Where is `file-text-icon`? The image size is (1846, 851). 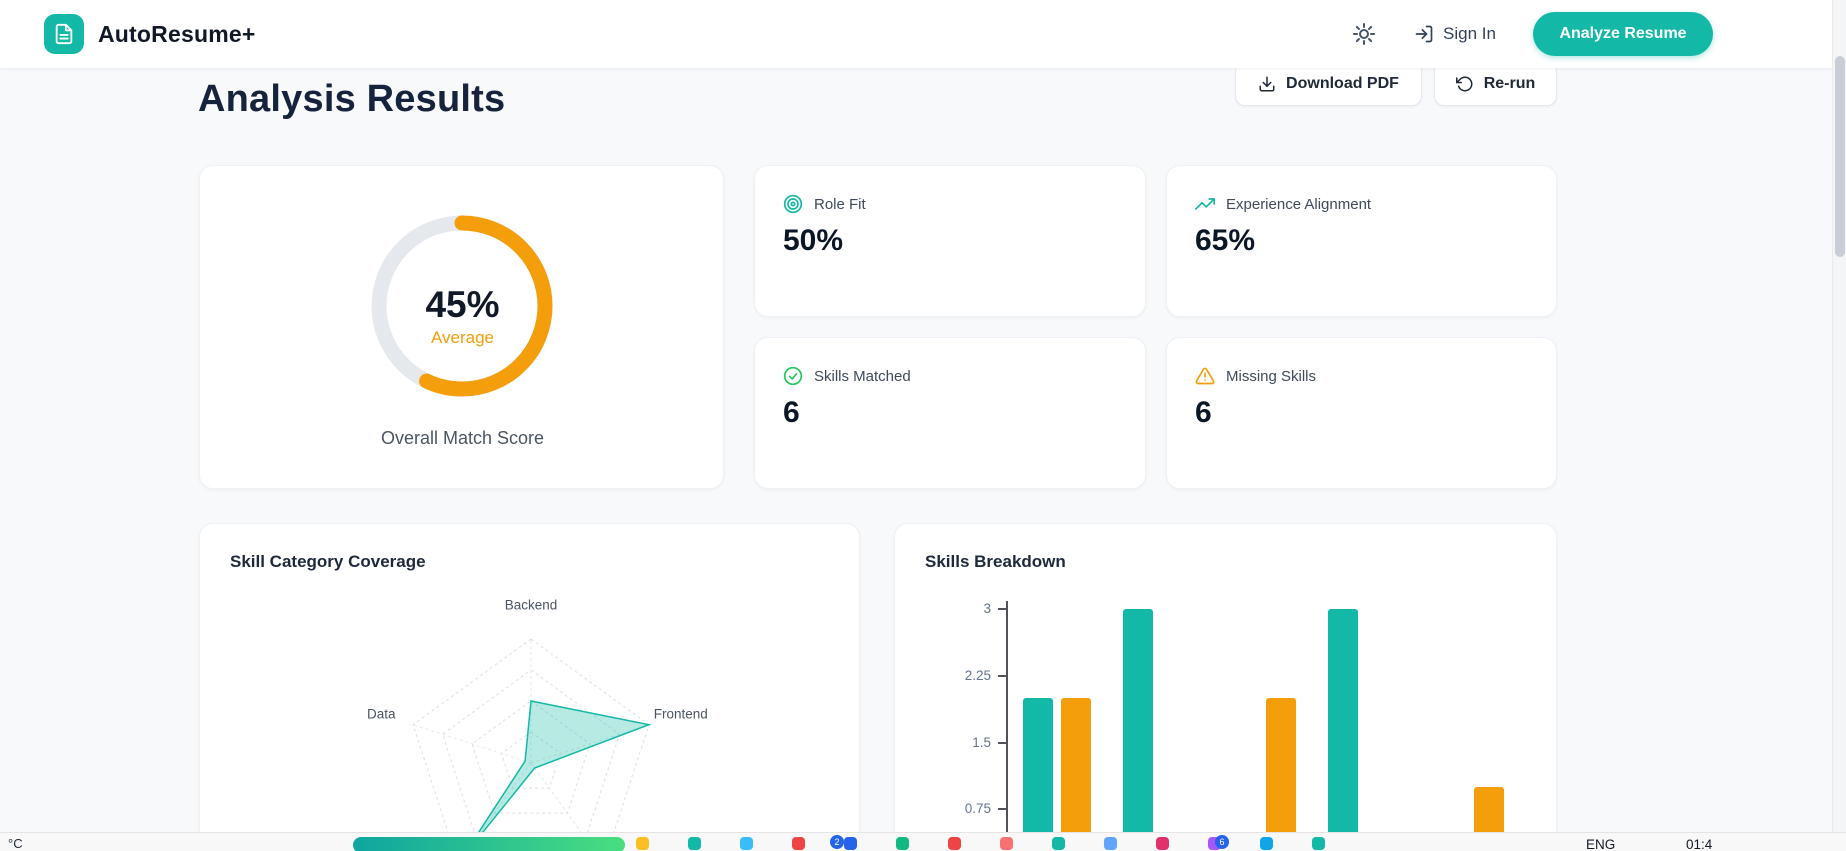 file-text-icon is located at coordinates (64, 34).